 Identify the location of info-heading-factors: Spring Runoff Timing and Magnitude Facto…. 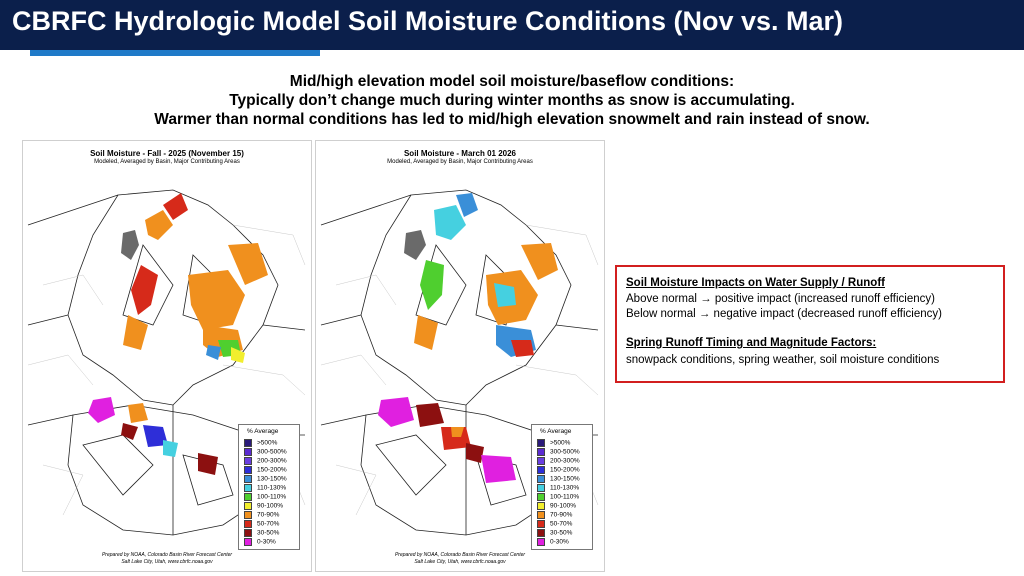
(751, 343).